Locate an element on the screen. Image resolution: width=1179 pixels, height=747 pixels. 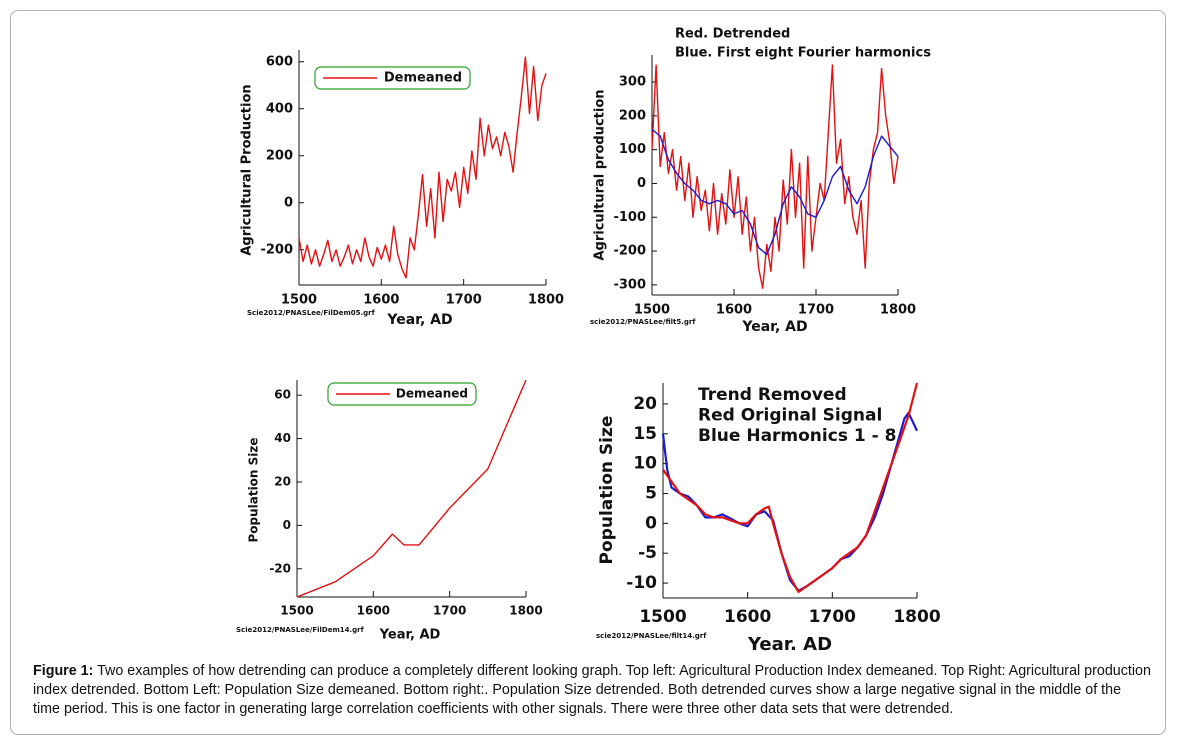
source-note: scie2012/PNASLee/filt14.grf is located at coordinates (651, 636).